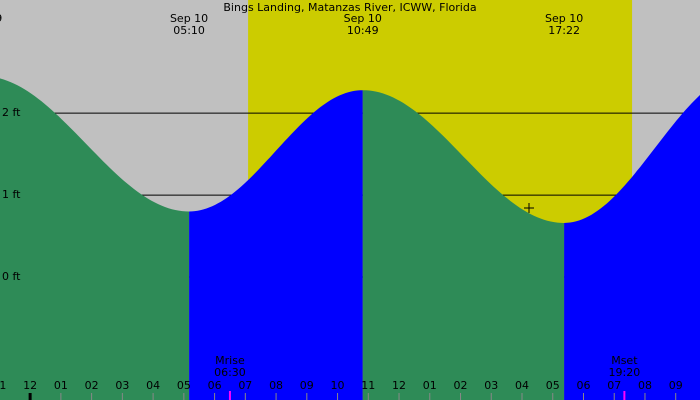 This screenshot has width=700, height=400. Describe the element at coordinates (529, 208) in the screenshot. I see `cursor` at that location.